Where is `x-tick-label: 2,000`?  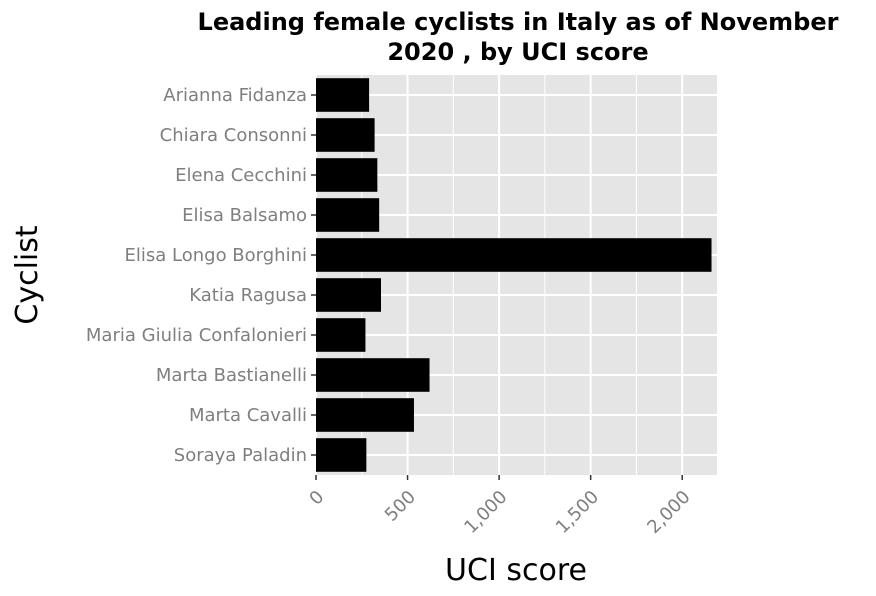
x-tick-label: 2,000 is located at coordinates (668, 512).